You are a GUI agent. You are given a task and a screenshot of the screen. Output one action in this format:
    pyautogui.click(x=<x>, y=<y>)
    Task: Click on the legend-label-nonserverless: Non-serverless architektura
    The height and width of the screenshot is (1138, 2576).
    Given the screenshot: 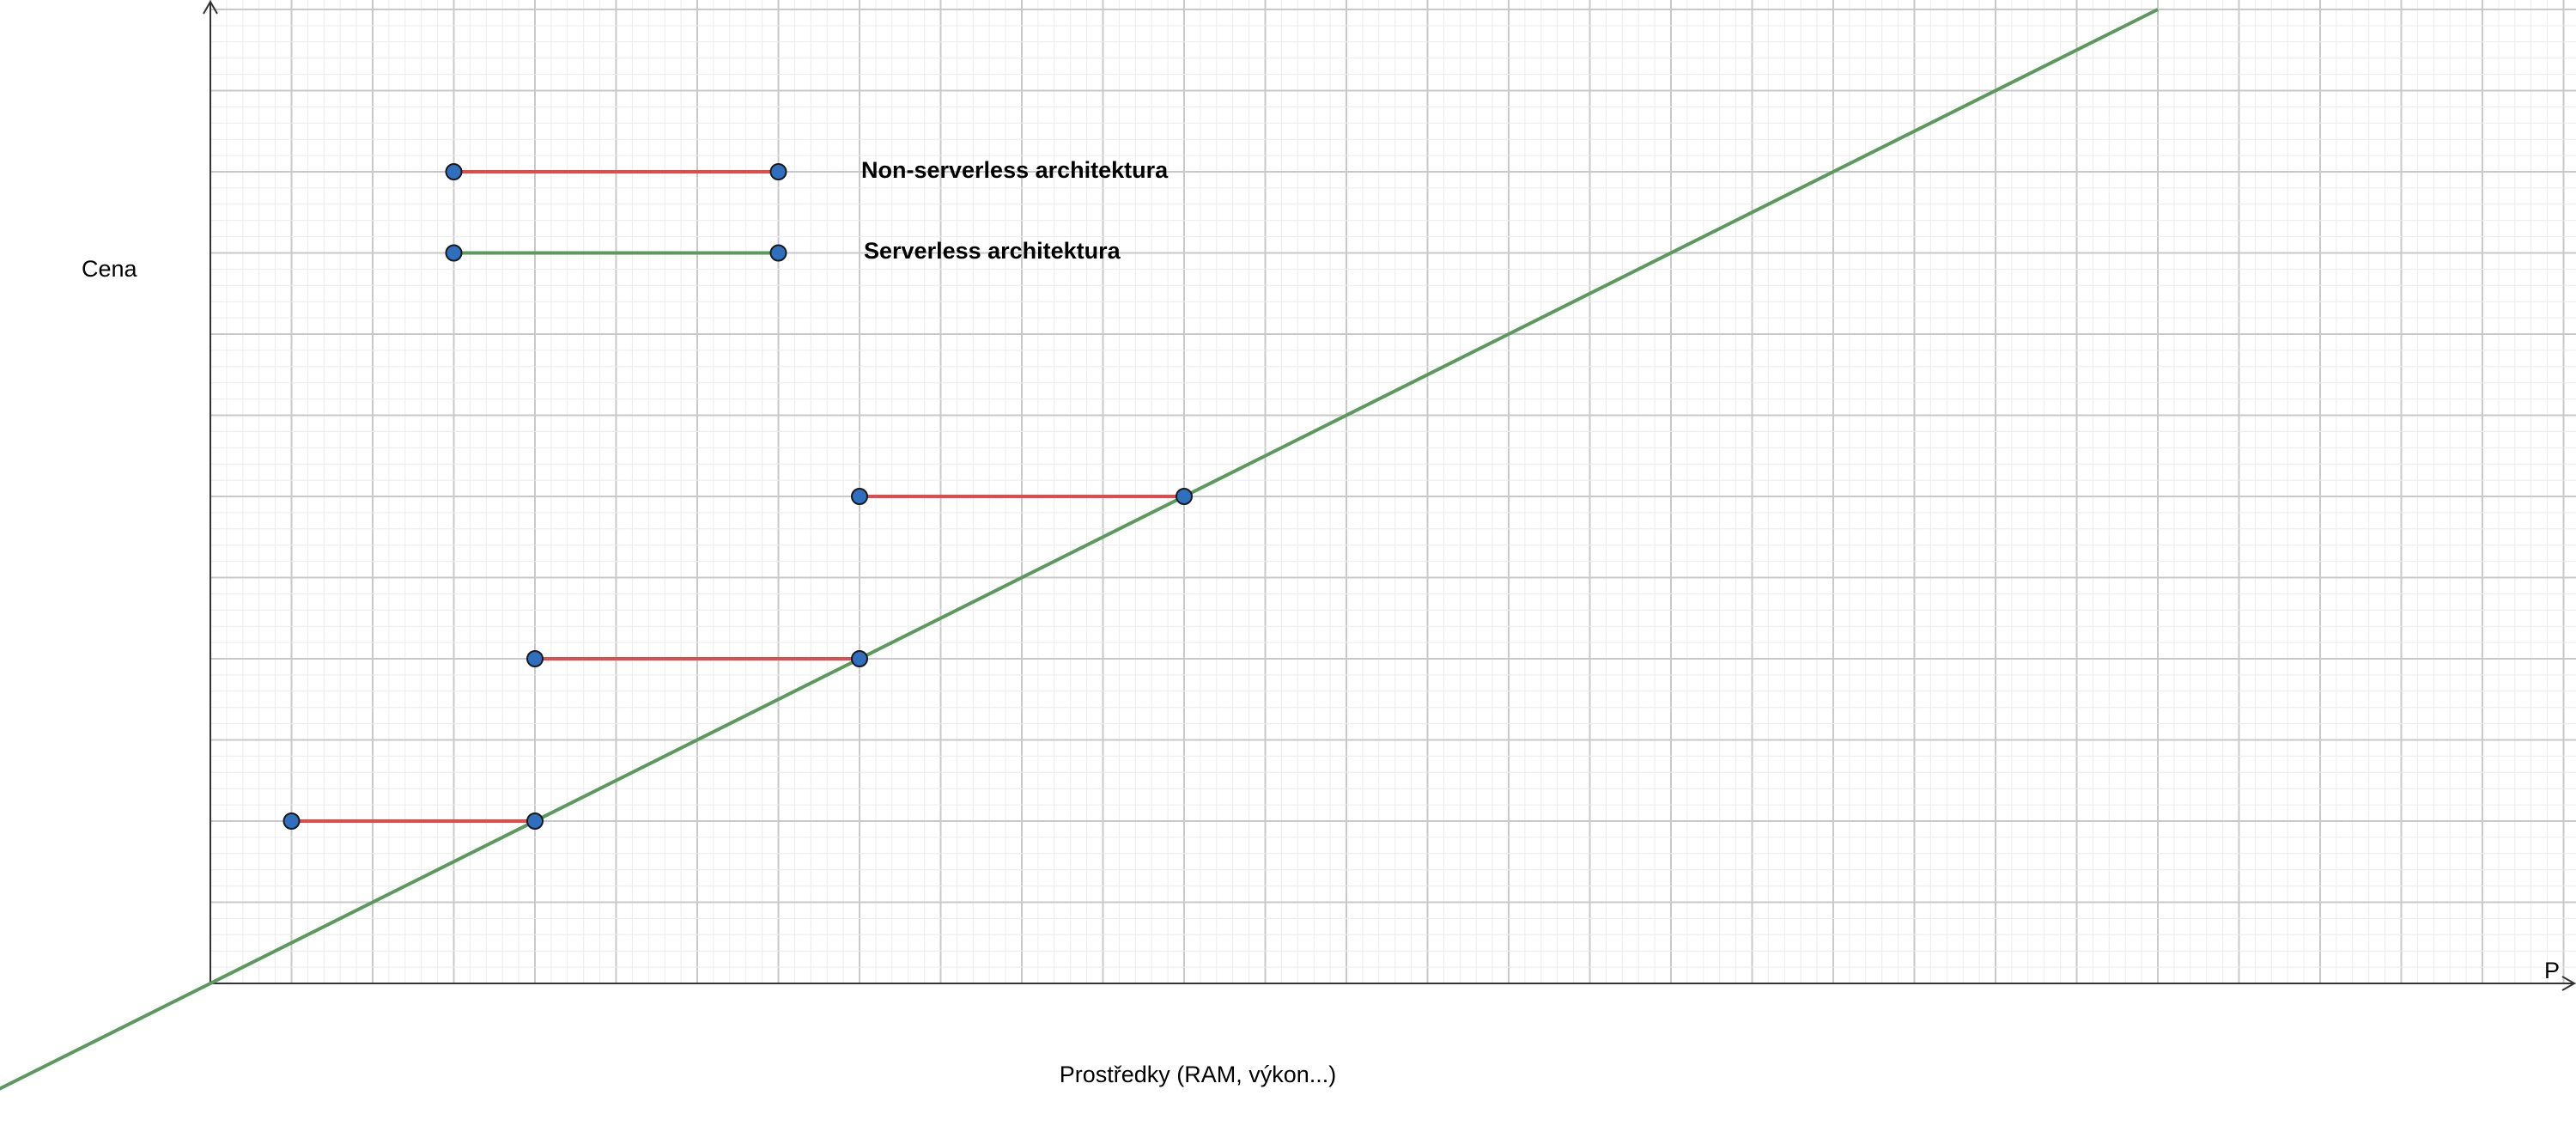 What is the action you would take?
    pyautogui.click(x=1015, y=170)
    